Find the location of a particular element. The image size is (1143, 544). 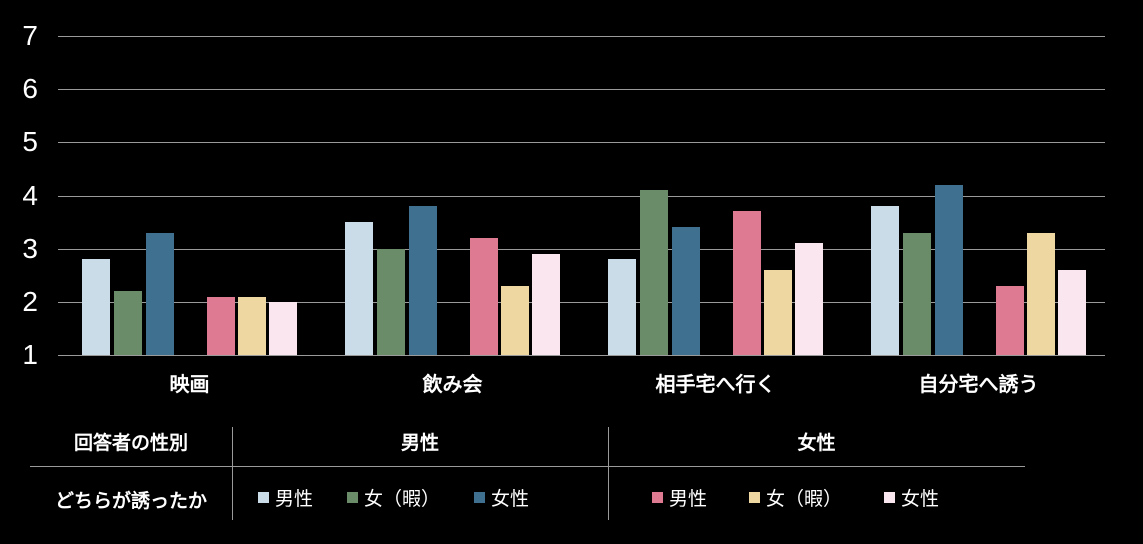

legend-group-female: 男性 女（暇） 女性 is located at coordinates (795, 497).